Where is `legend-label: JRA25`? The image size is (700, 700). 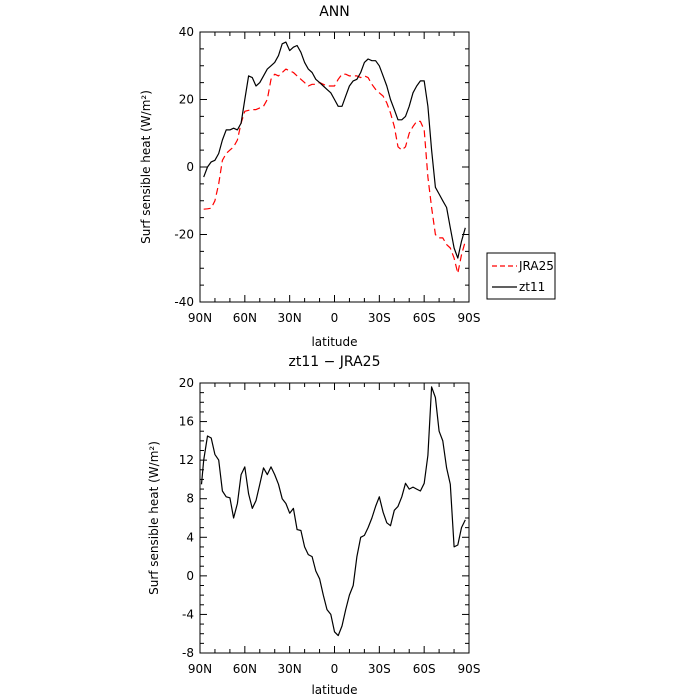 legend-label: JRA25 is located at coordinates (536, 266).